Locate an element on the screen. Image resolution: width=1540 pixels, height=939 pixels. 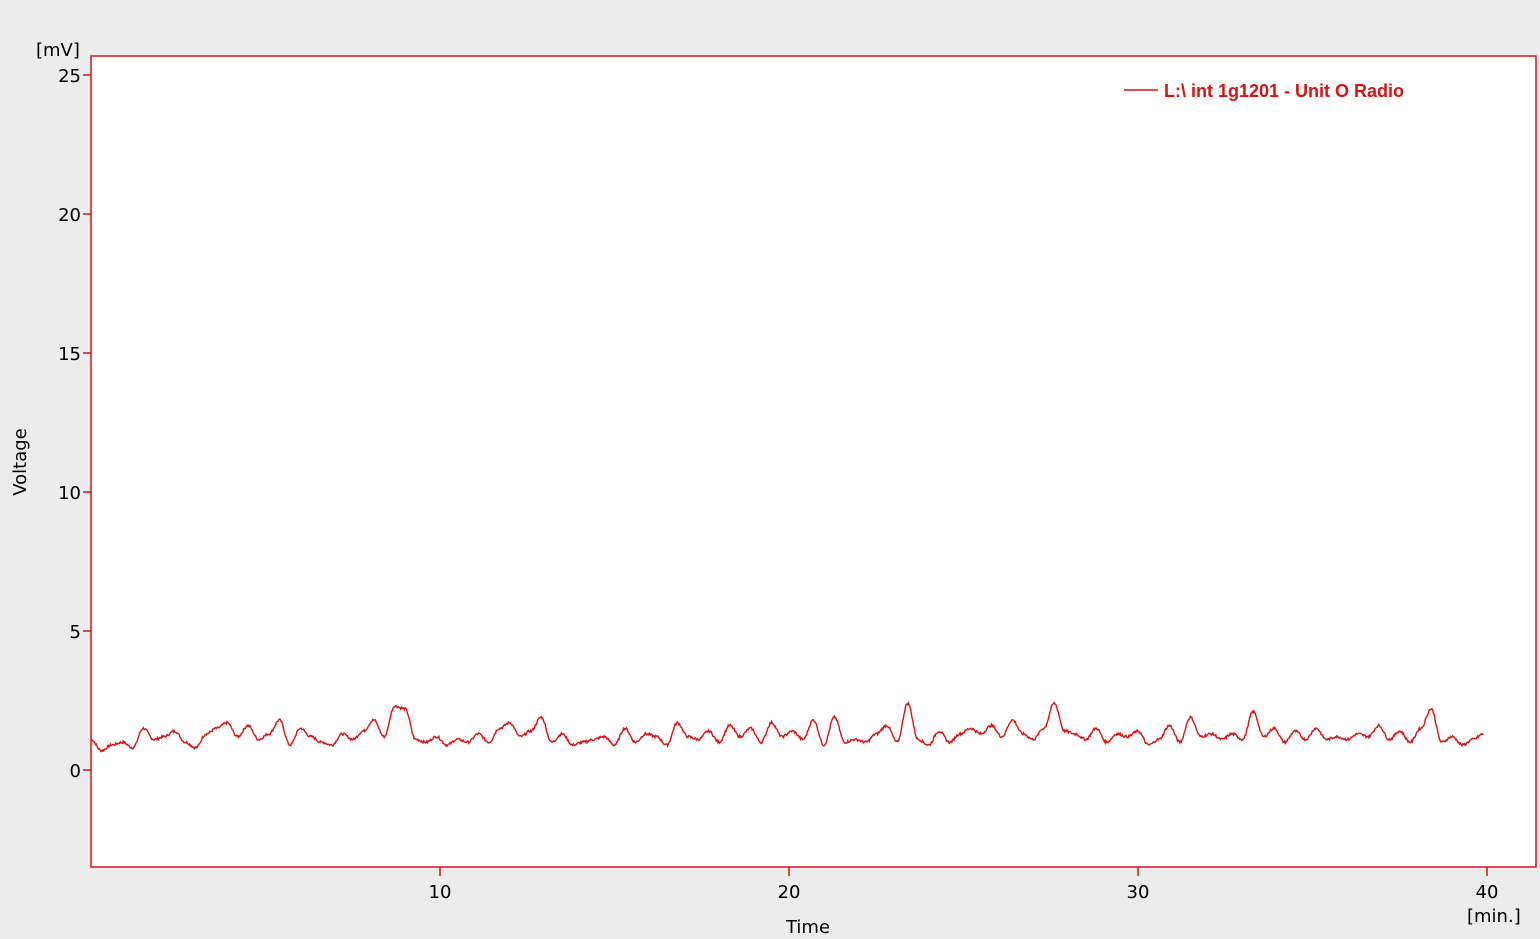
x-axis-ticks: 10 20 30 40 is located at coordinates (964, 885).